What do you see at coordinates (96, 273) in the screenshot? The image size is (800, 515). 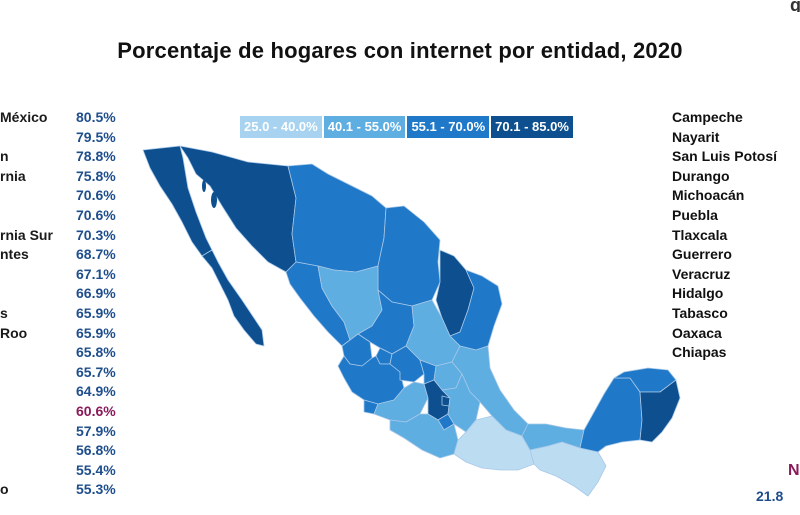 I see `left-value-9: 67.1%` at bounding box center [96, 273].